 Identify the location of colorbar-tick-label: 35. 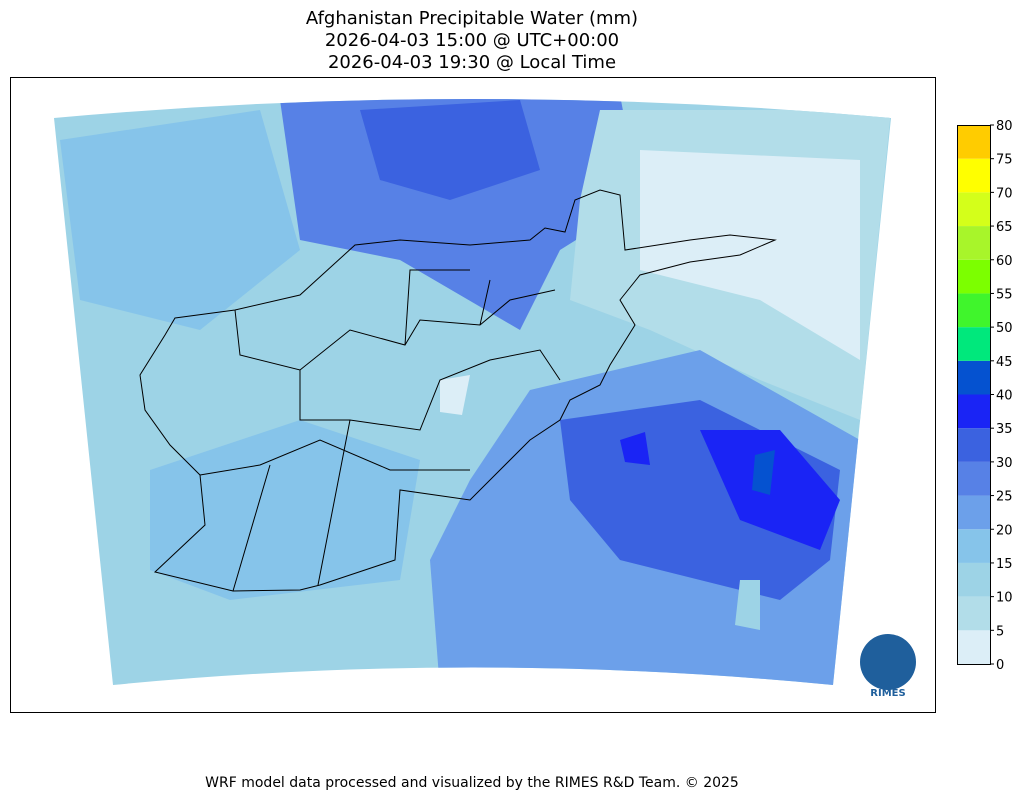
(1004, 429).